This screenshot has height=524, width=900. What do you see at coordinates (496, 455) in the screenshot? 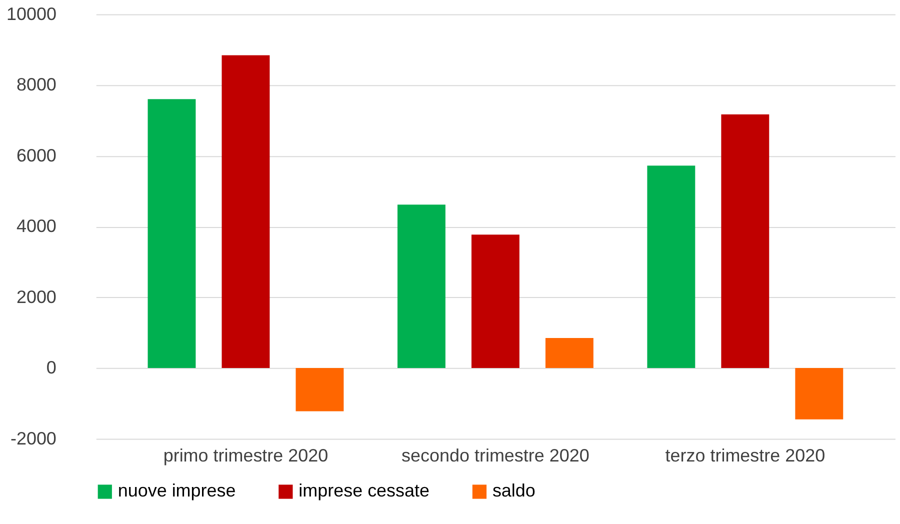
I see `x-tick-label: secondo trimestre 2020` at bounding box center [496, 455].